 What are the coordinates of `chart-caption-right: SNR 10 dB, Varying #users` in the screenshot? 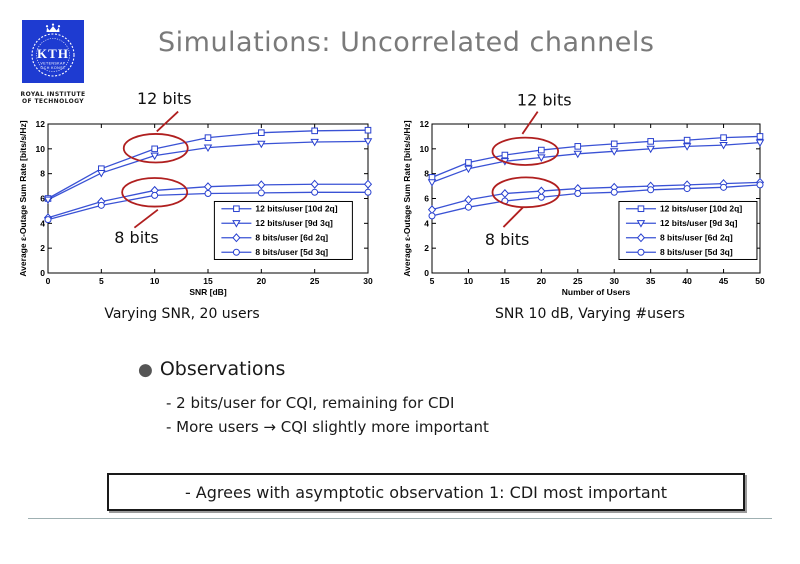 It's located at (590, 314).